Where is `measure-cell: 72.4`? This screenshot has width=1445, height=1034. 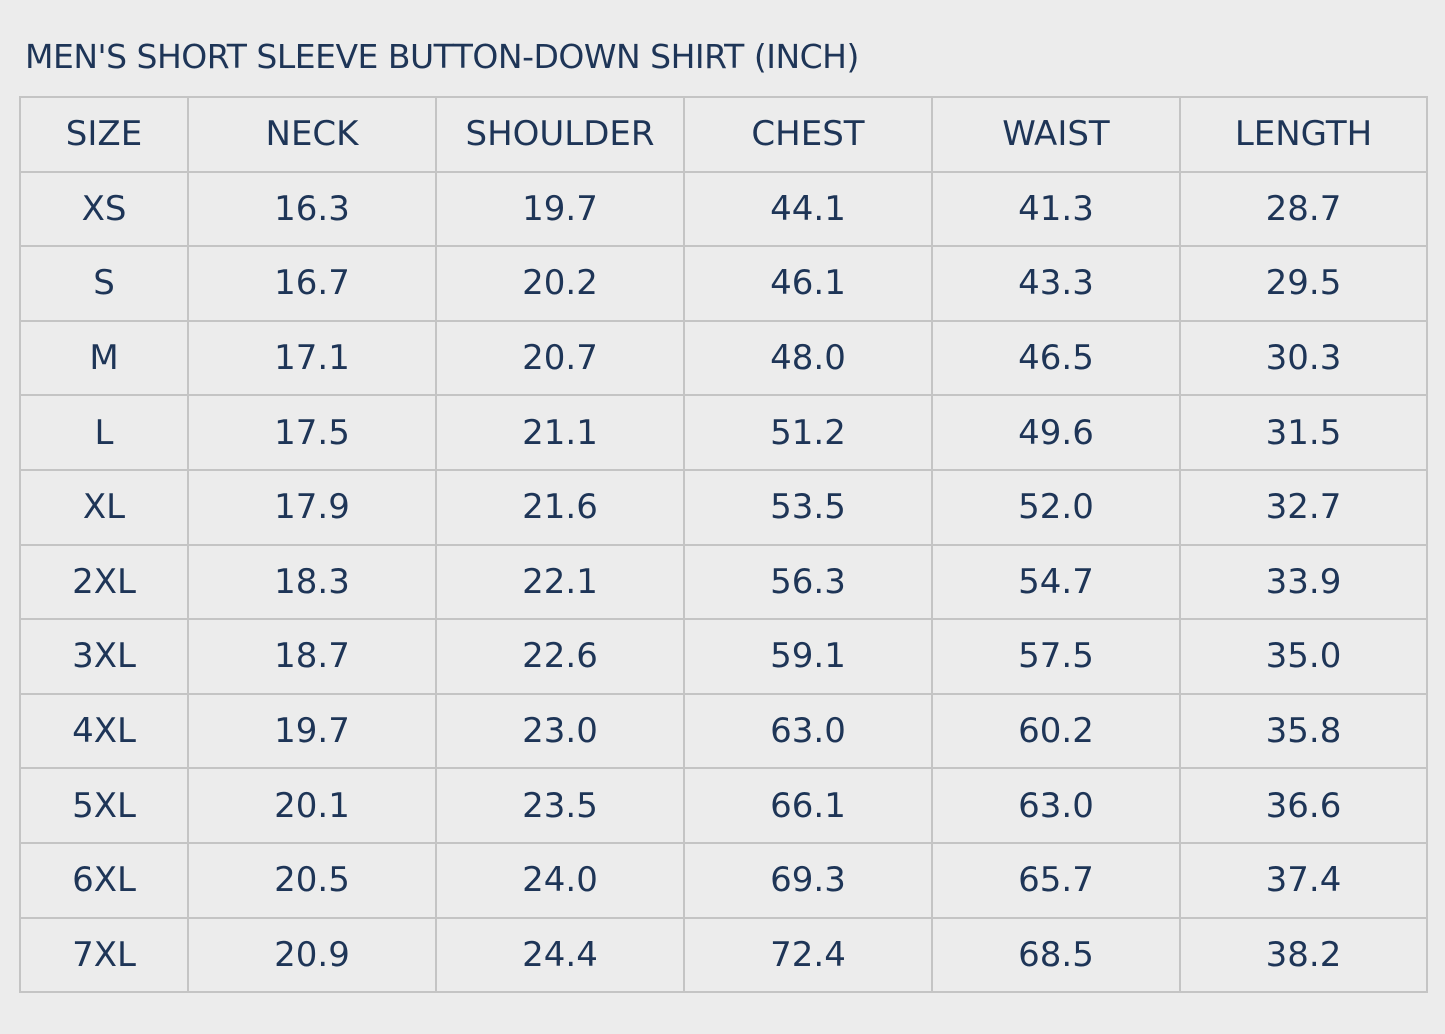
measure-cell: 72.4 is located at coordinates (808, 955).